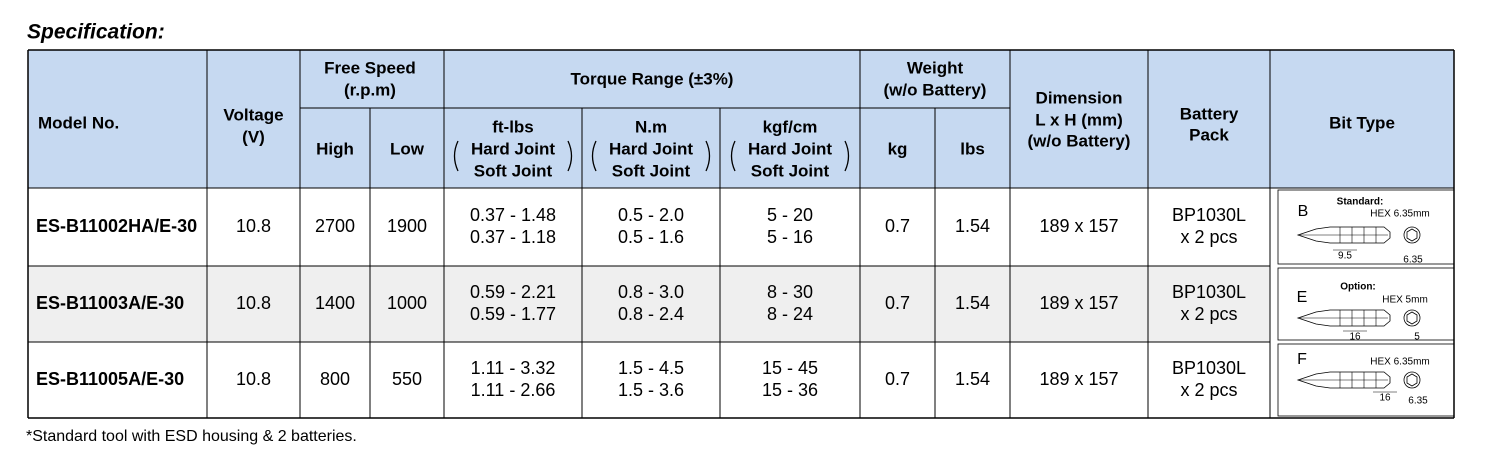 Image resolution: width=1512 pixels, height=460 pixels. What do you see at coordinates (513, 126) in the screenshot?
I see `header-unit: ft-lbs` at bounding box center [513, 126].